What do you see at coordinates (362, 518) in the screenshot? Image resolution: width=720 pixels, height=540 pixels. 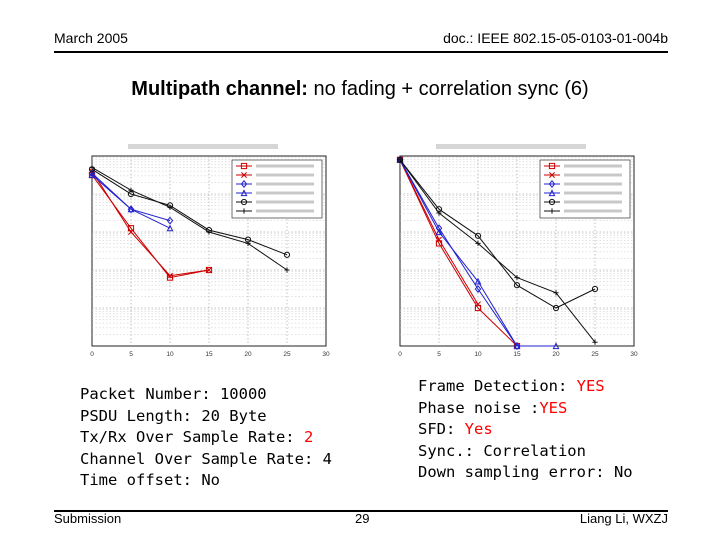 I see `page-number: 29` at bounding box center [362, 518].